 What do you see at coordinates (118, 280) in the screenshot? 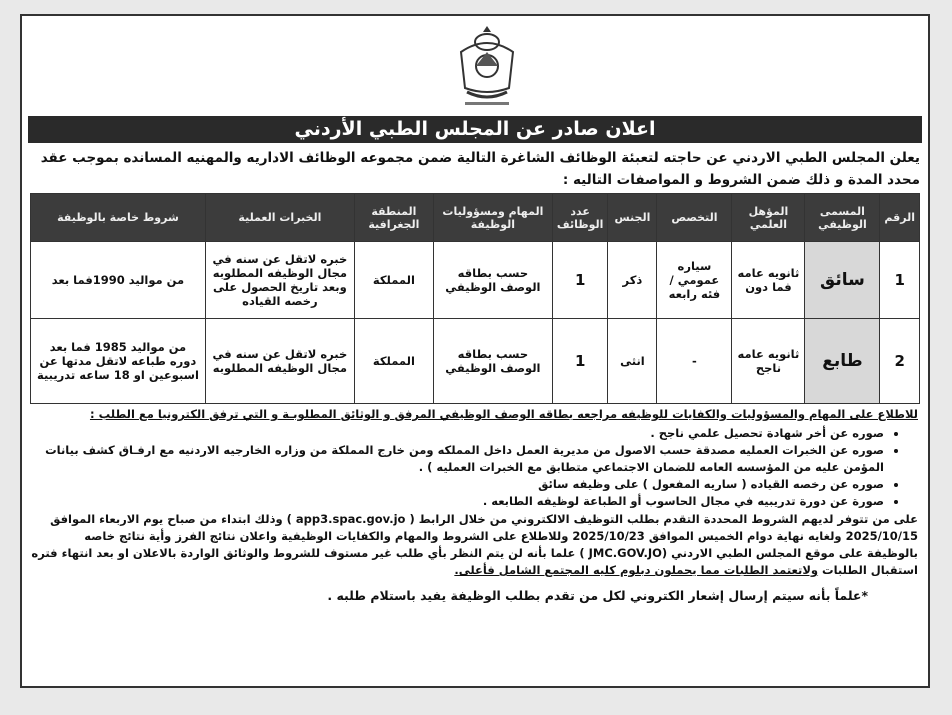
I see `cell-special-conditions: من مواليد 1990فما بعد` at bounding box center [118, 280].